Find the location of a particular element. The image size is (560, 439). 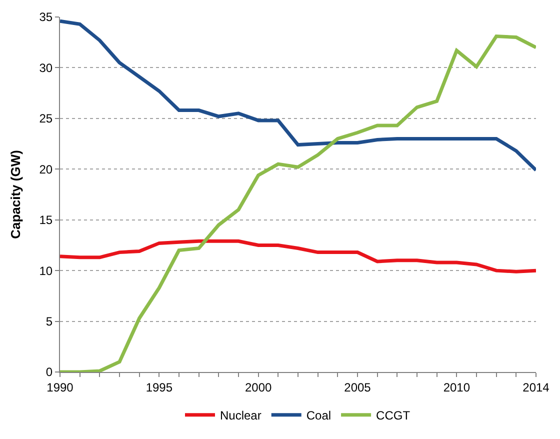

y-tick-label: 5 is located at coordinates (49, 321).